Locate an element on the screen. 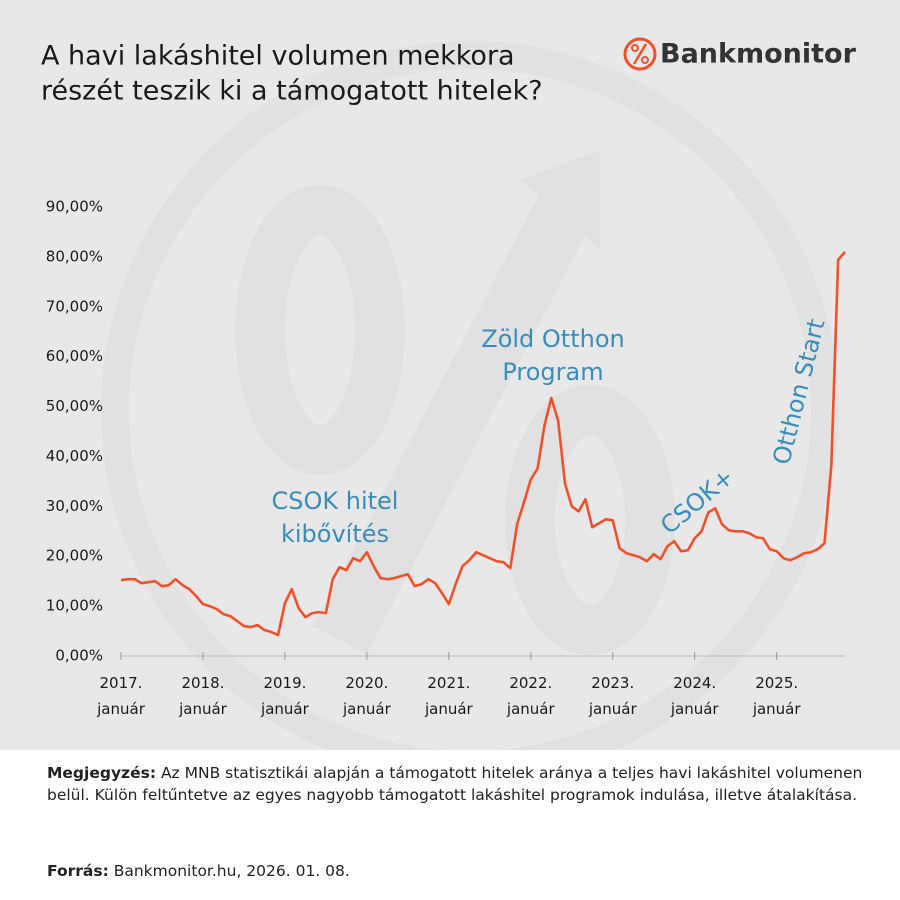  y-tick-label: 70,00% is located at coordinates (74, 306).